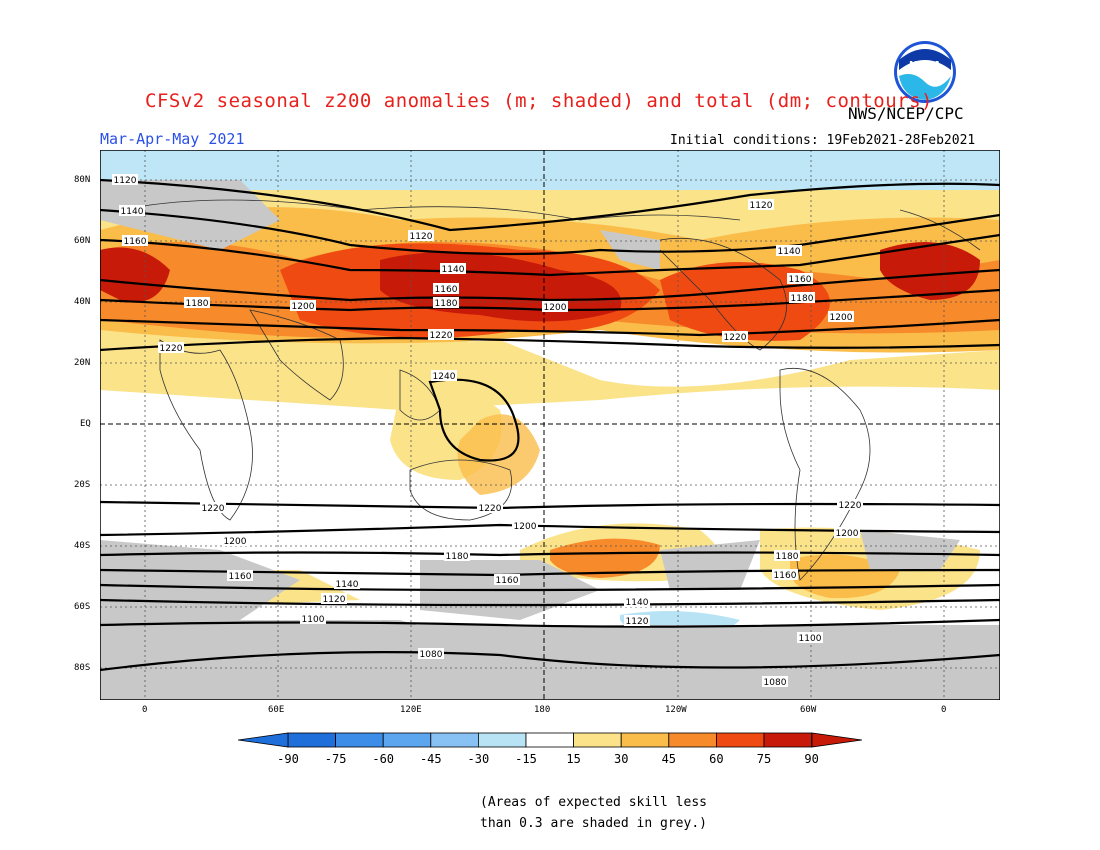 This screenshot has width=1100, height=850. What do you see at coordinates (787, 557) in the screenshot?
I see `contour-label-1180-e: 1180` at bounding box center [787, 557].